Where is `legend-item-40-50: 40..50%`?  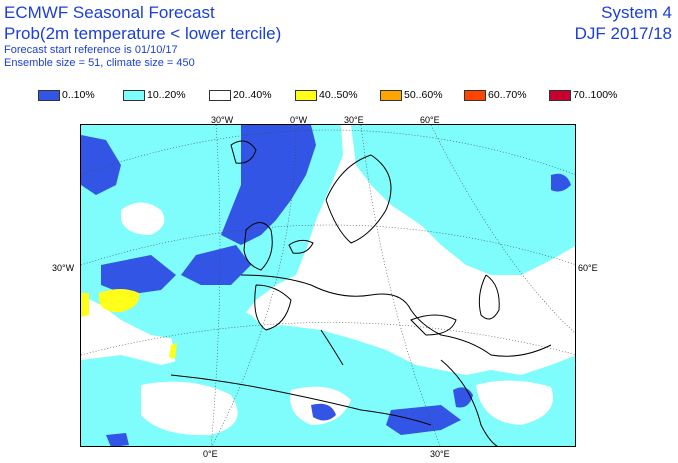
legend-item-40-50: 40..50% is located at coordinates (326, 95).